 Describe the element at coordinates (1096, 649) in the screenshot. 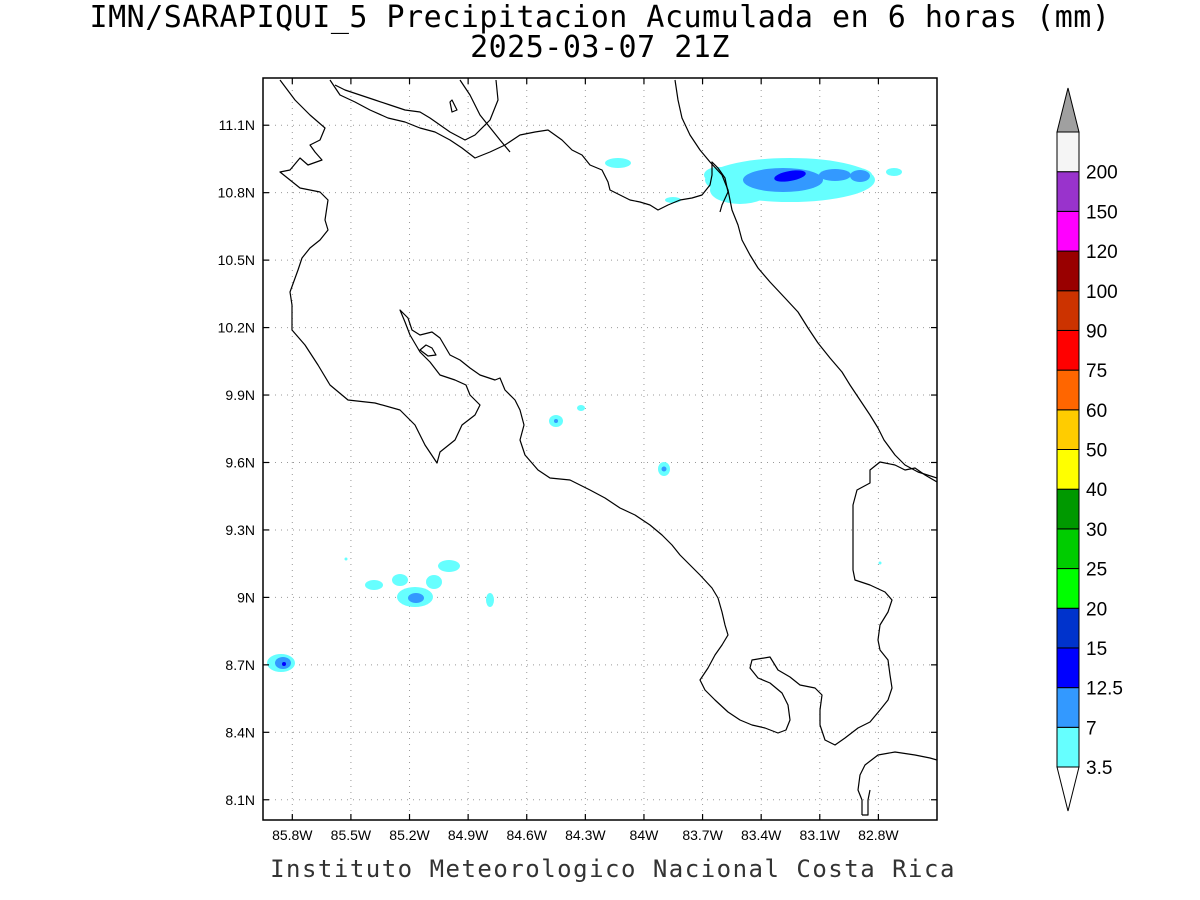

I see `colorbar-label: 15` at that location.